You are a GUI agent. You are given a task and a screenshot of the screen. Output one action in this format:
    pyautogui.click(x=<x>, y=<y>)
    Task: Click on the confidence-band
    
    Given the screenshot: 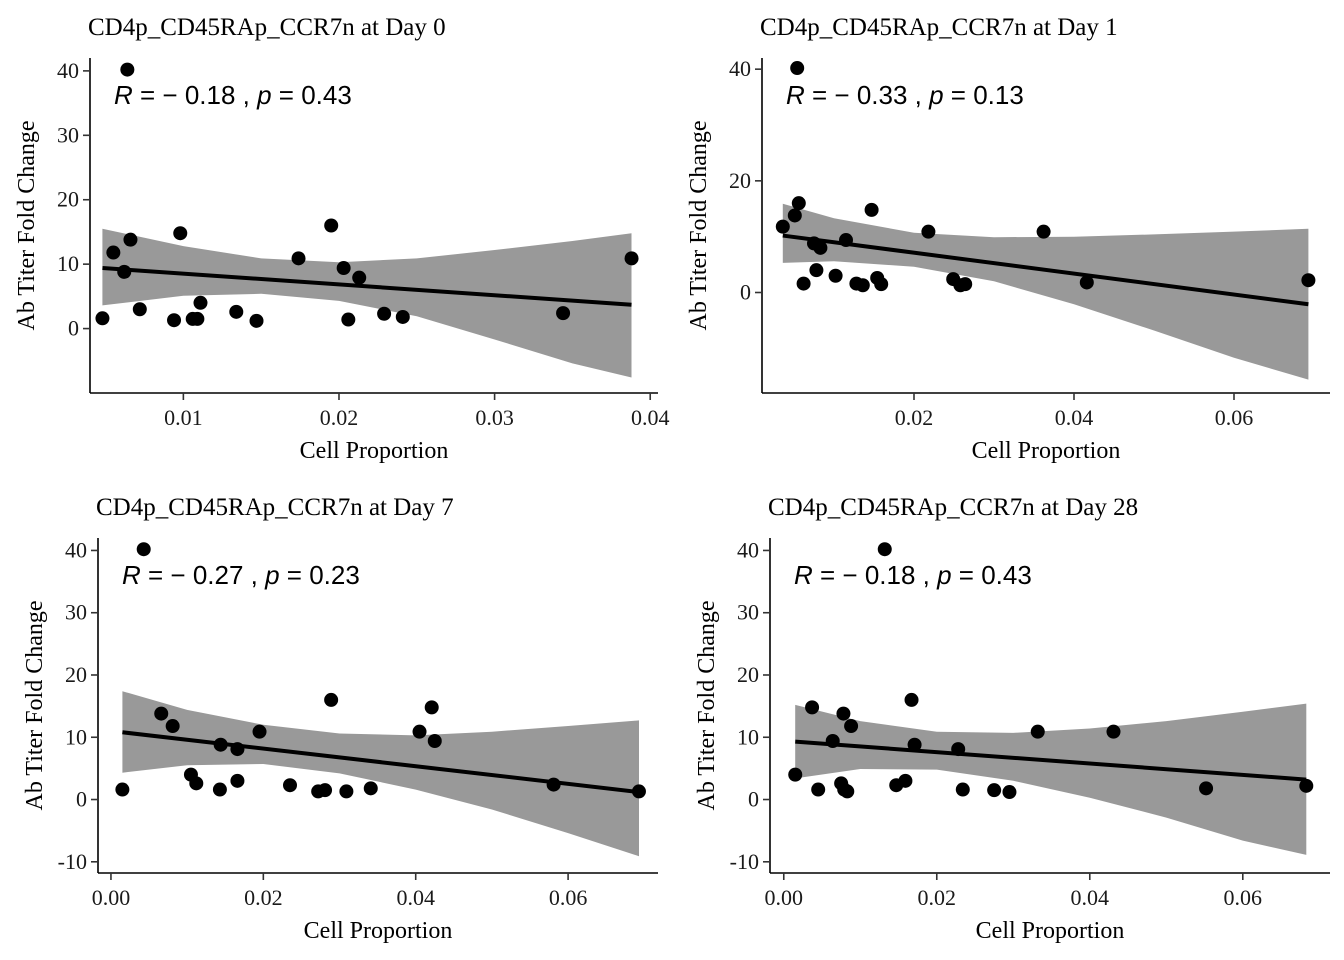 What is the action you would take?
    pyautogui.click(x=1051, y=779)
    